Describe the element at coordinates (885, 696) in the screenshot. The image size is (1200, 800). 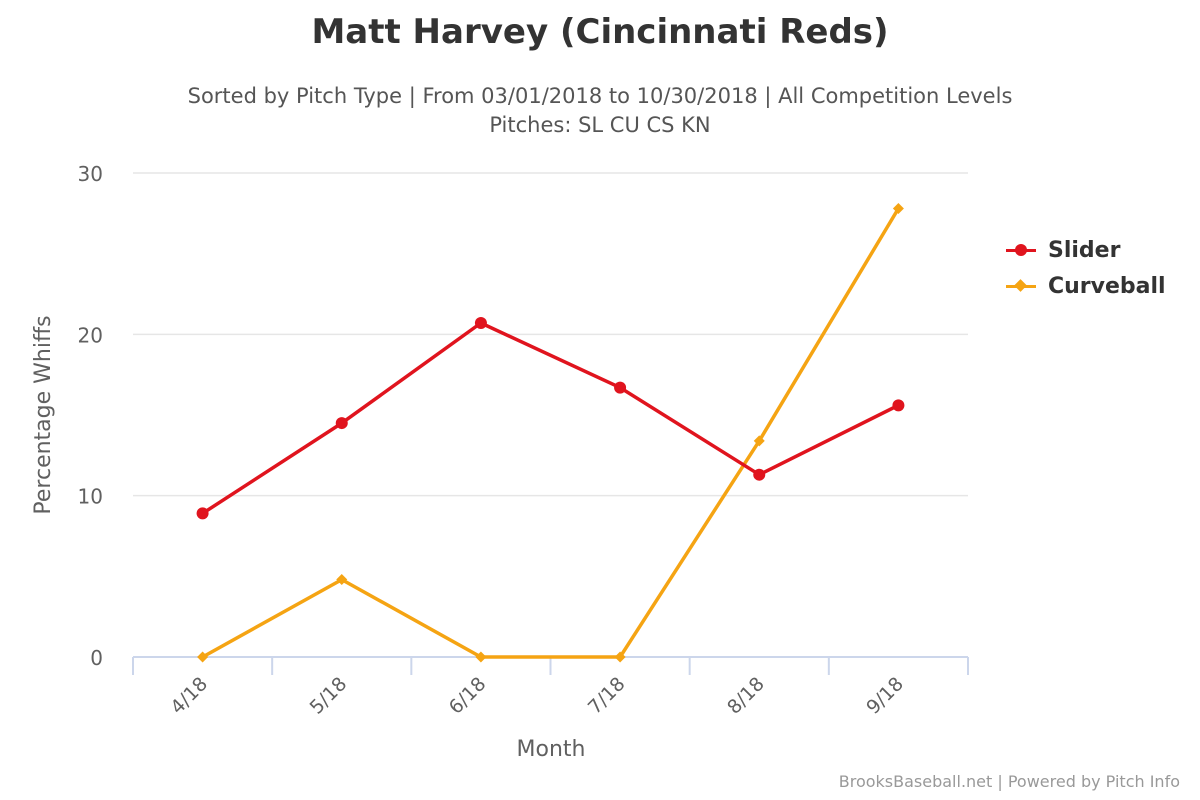
I see `x-tick-label: 9/18` at that location.